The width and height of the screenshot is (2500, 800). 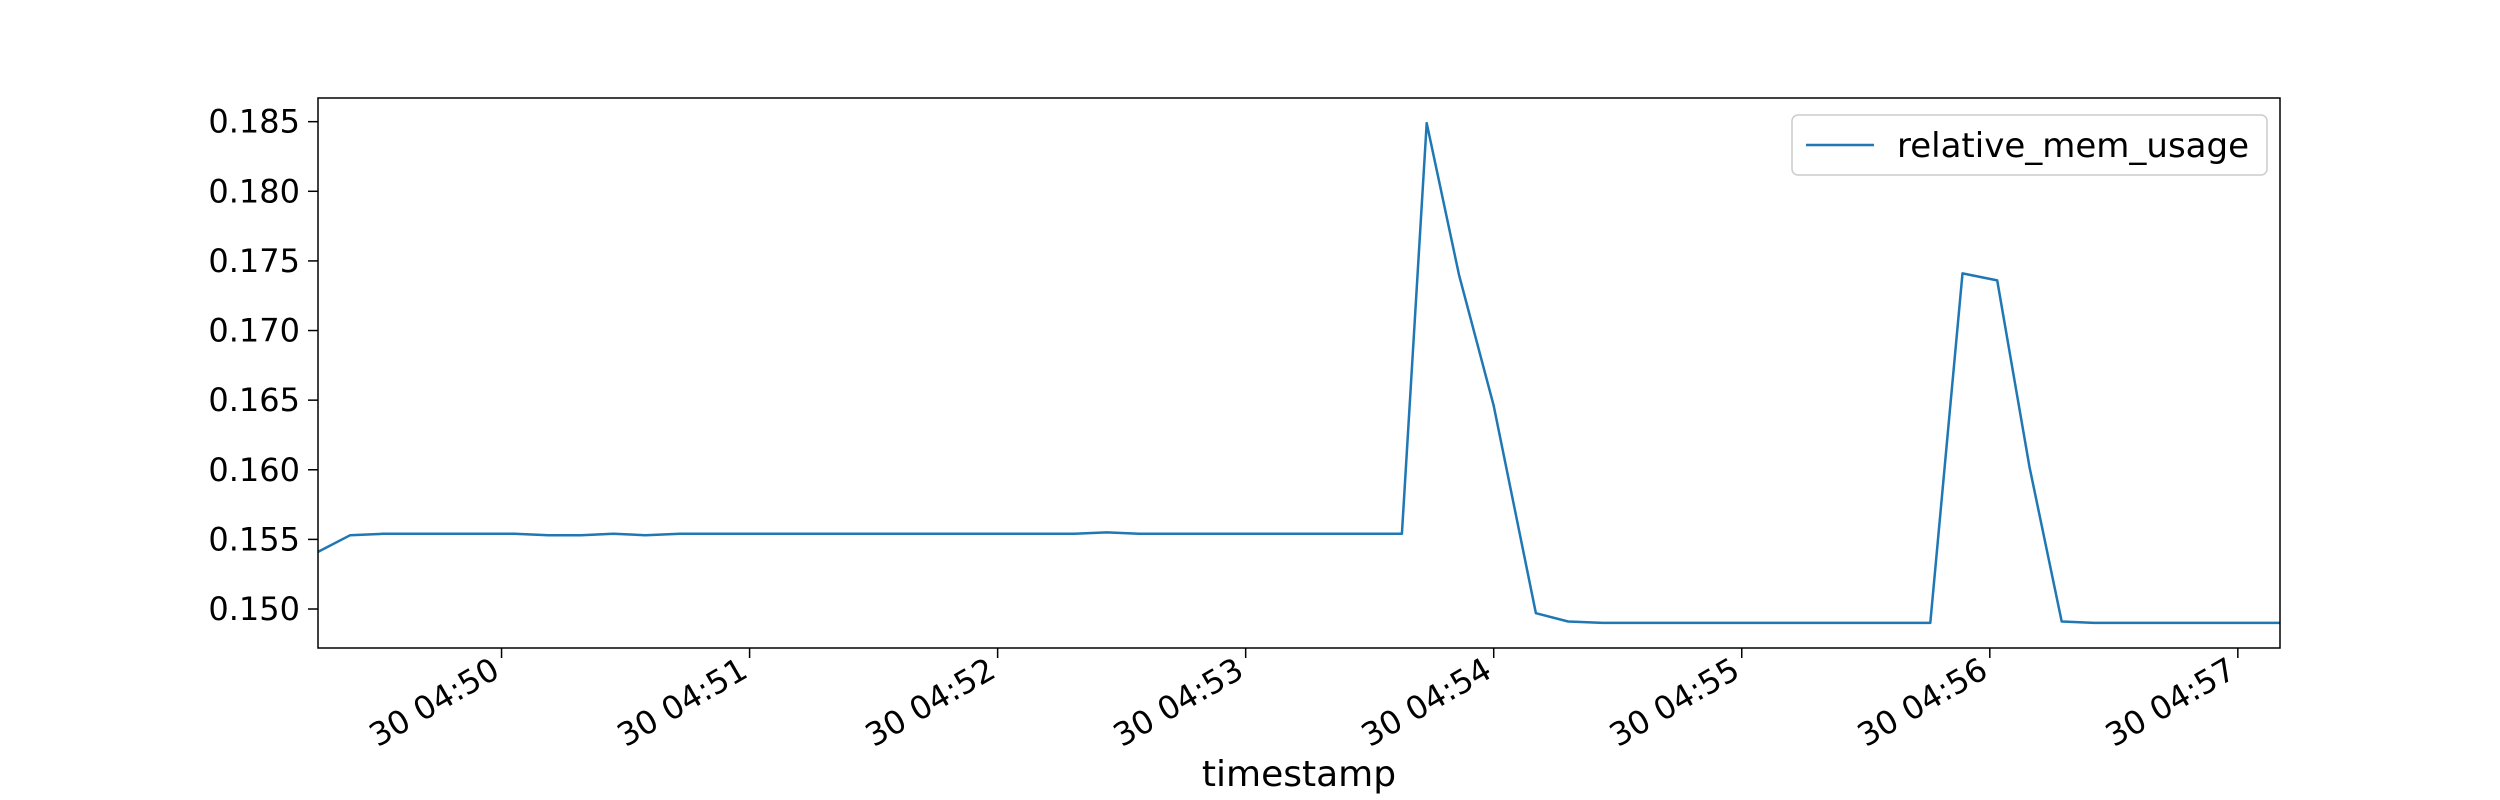 I want to click on y-tick-label: 0.150, so click(x=254, y=609).